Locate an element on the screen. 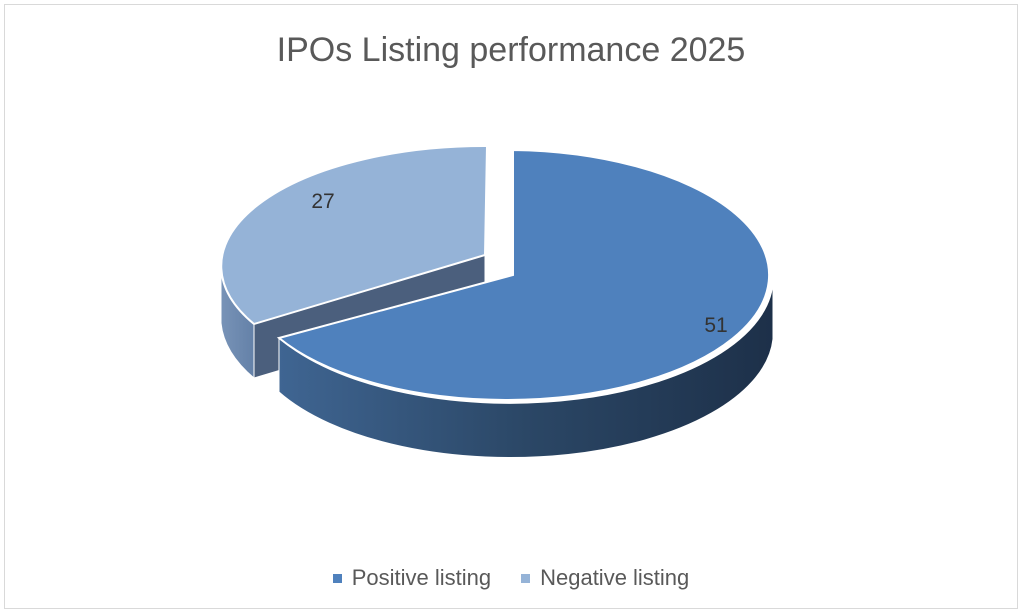  legend-item-negative: Negative listing is located at coordinates (605, 578).